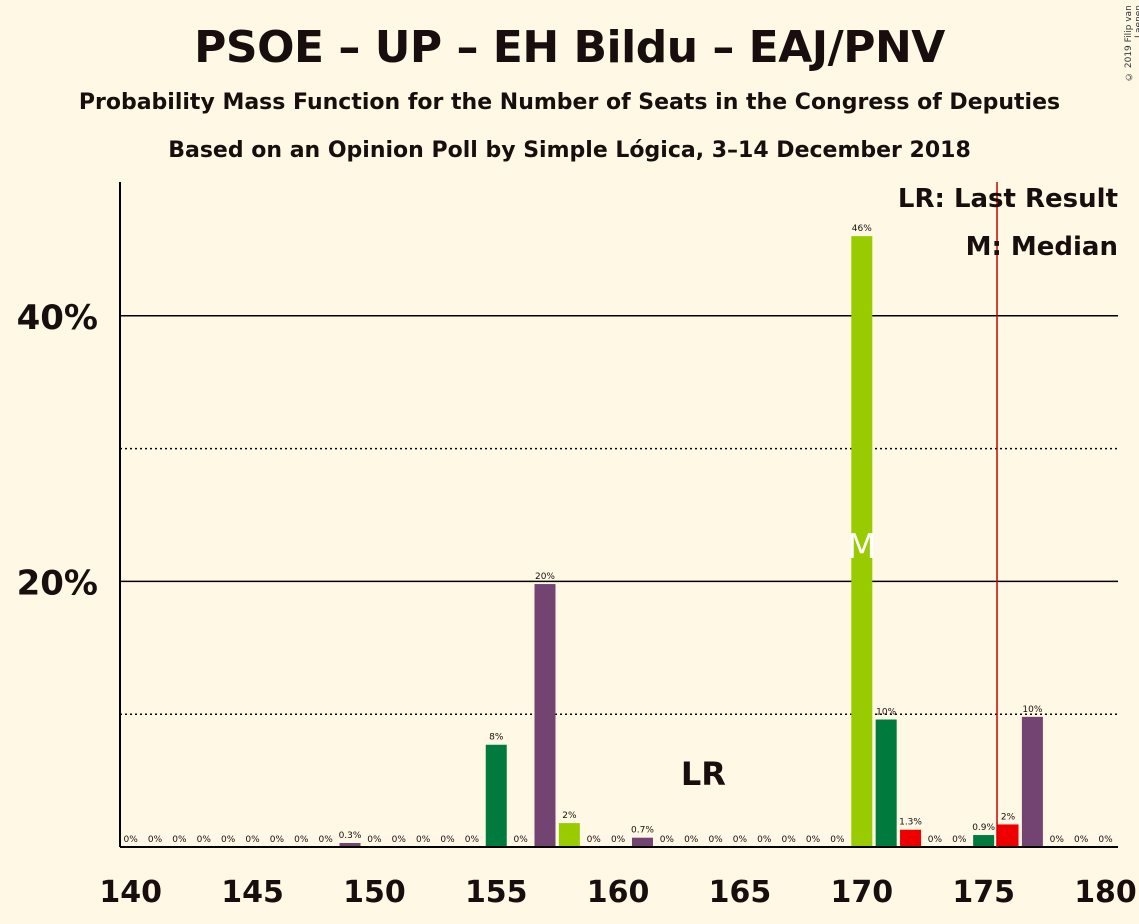 The width and height of the screenshot is (1139, 924). I want to click on bar-label-161: 0.7%, so click(642, 831).